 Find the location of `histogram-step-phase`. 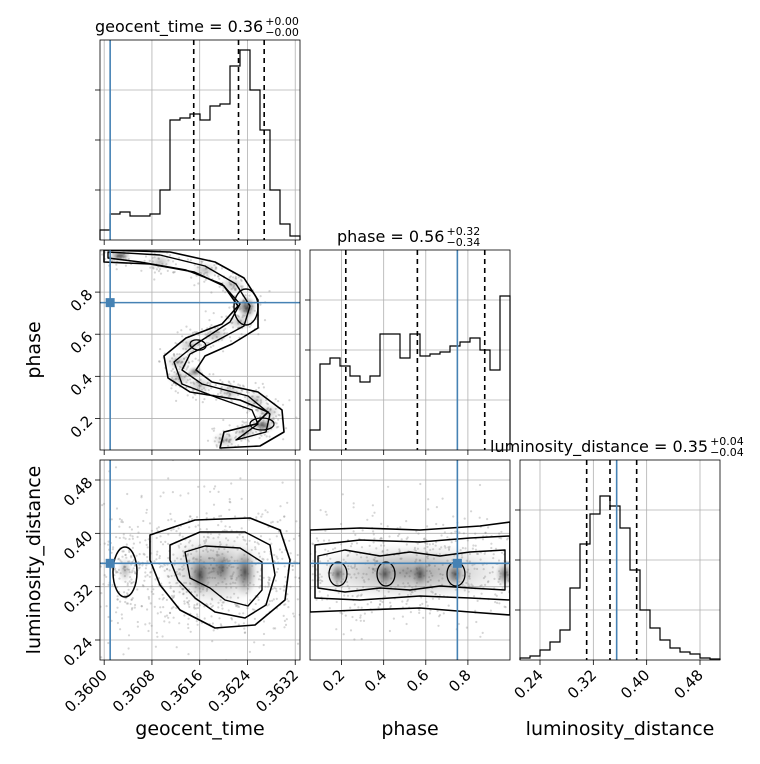

histogram-step-phase is located at coordinates (410, 372).